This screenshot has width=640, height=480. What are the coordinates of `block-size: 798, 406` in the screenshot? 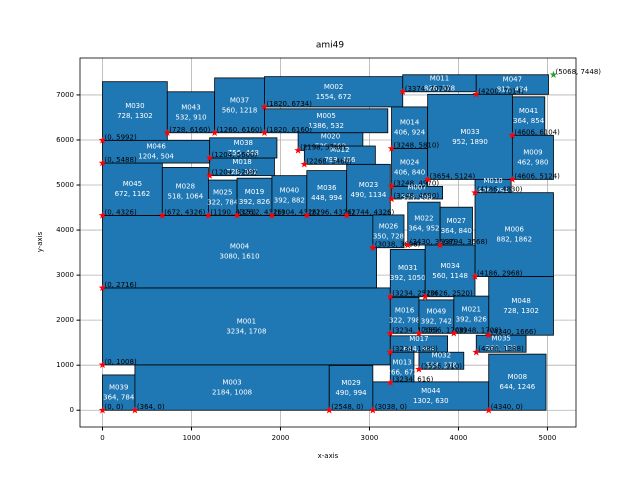 It's located at (340, 160).